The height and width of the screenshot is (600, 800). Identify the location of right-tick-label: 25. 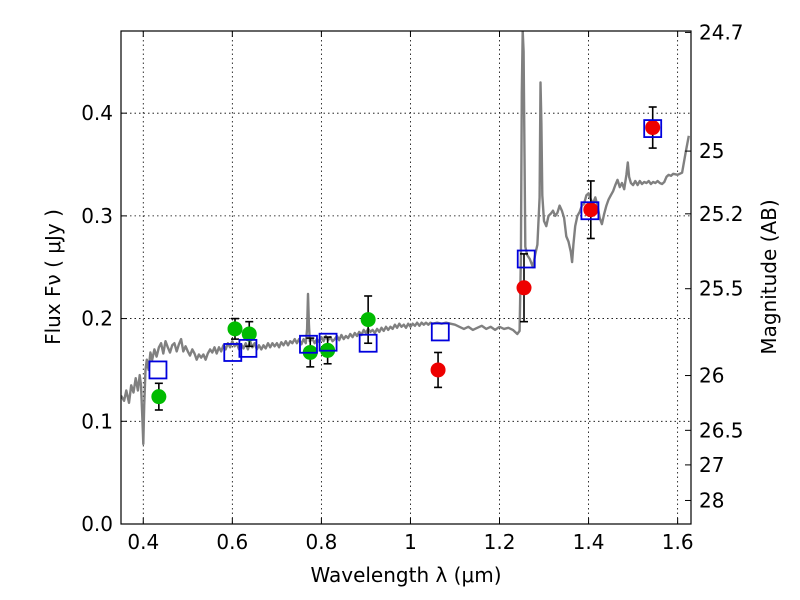
(711, 151).